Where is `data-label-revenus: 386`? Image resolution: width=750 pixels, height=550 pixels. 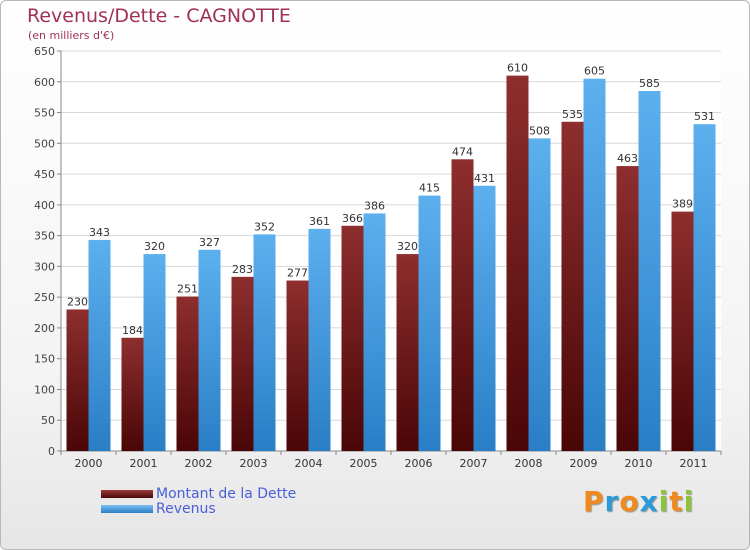 data-label-revenus: 386 is located at coordinates (374, 205).